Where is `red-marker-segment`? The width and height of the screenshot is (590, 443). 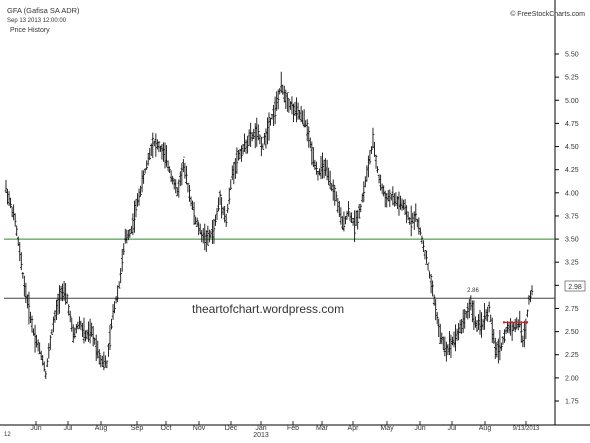 red-marker-segment is located at coordinates (515, 322).